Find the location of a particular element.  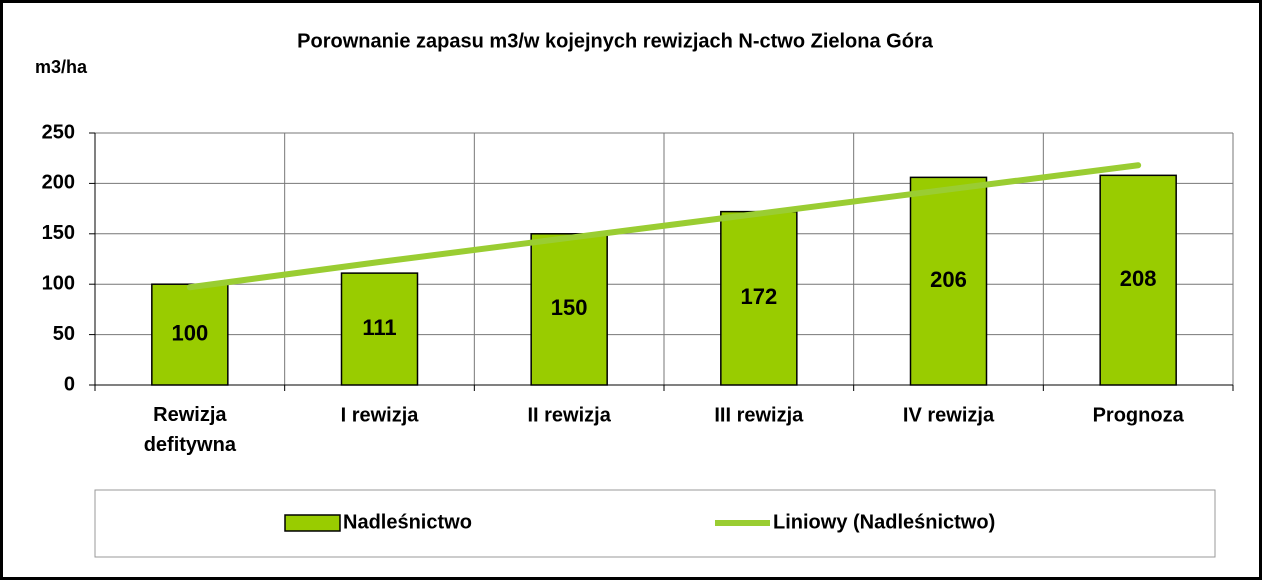

x-tick-label: IV rewizja is located at coordinates (949, 415).